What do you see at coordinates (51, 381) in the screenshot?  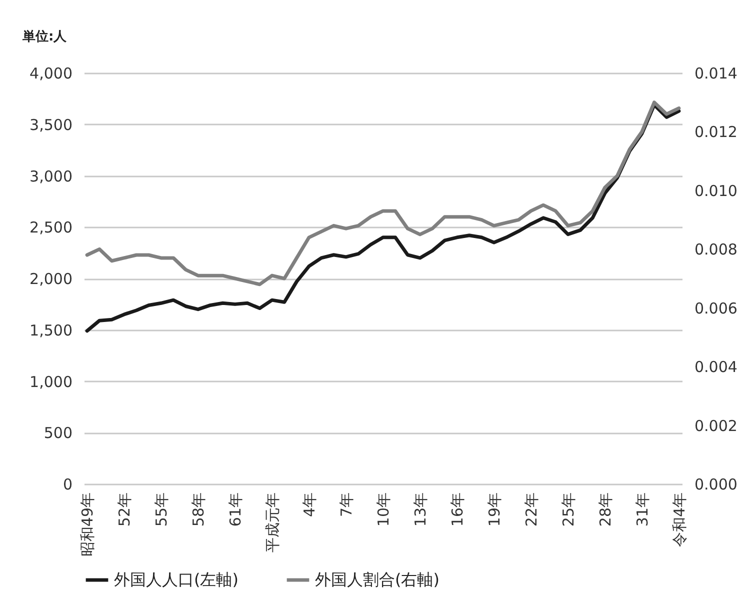 I see `y-tick-label: 1,000` at bounding box center [51, 381].